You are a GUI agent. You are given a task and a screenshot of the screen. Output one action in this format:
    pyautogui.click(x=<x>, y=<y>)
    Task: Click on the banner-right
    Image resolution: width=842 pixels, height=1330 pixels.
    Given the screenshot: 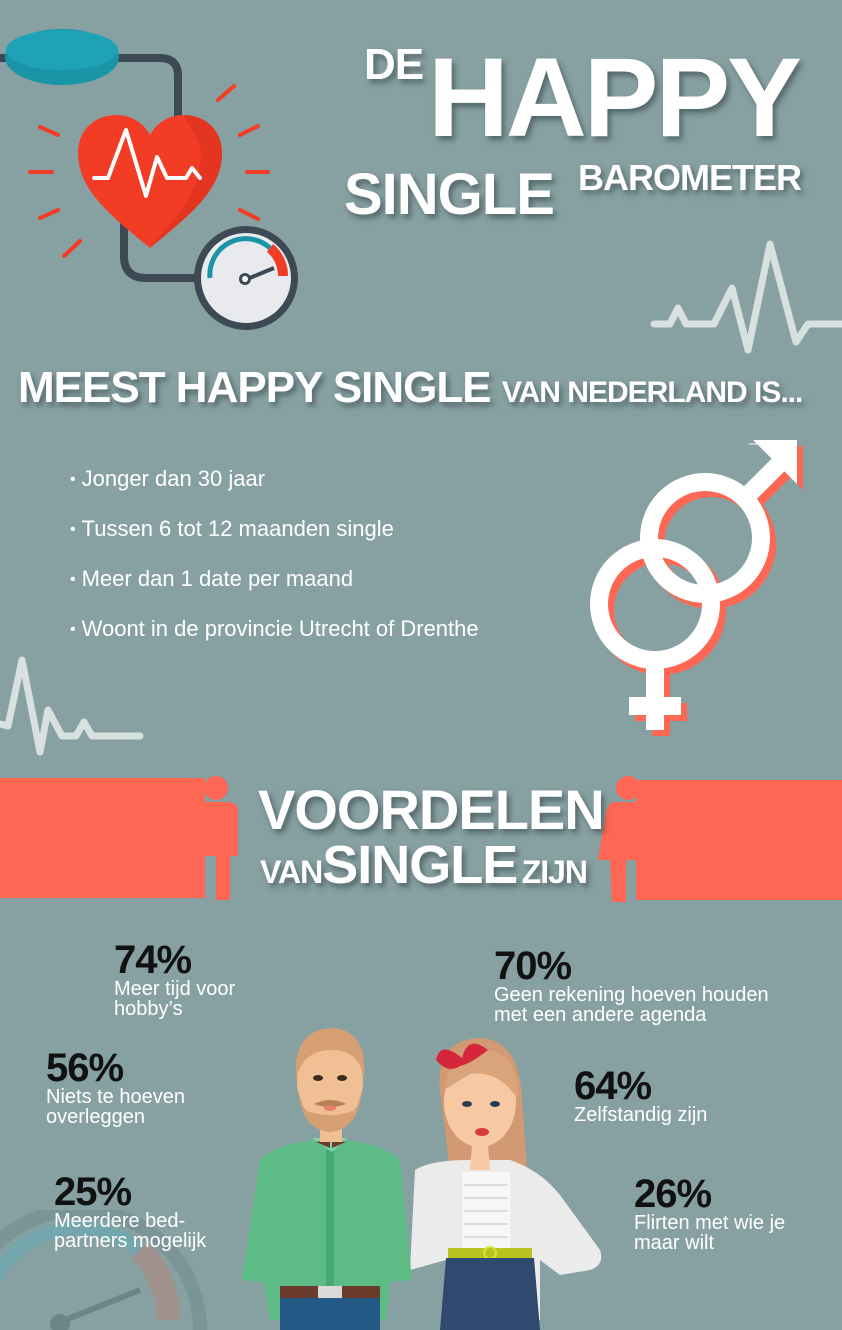 What is the action you would take?
    pyautogui.click(x=739, y=840)
    